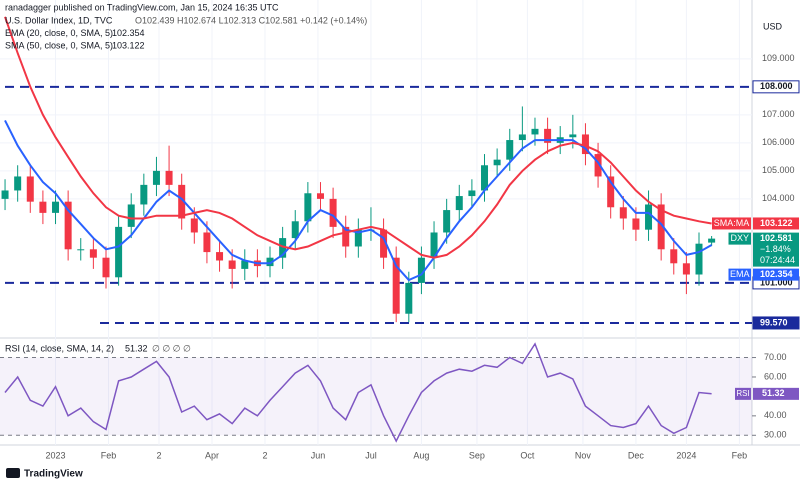 Image resolution: width=800 pixels, height=486 pixels. I want to click on level-label: 99.570, so click(774, 322).